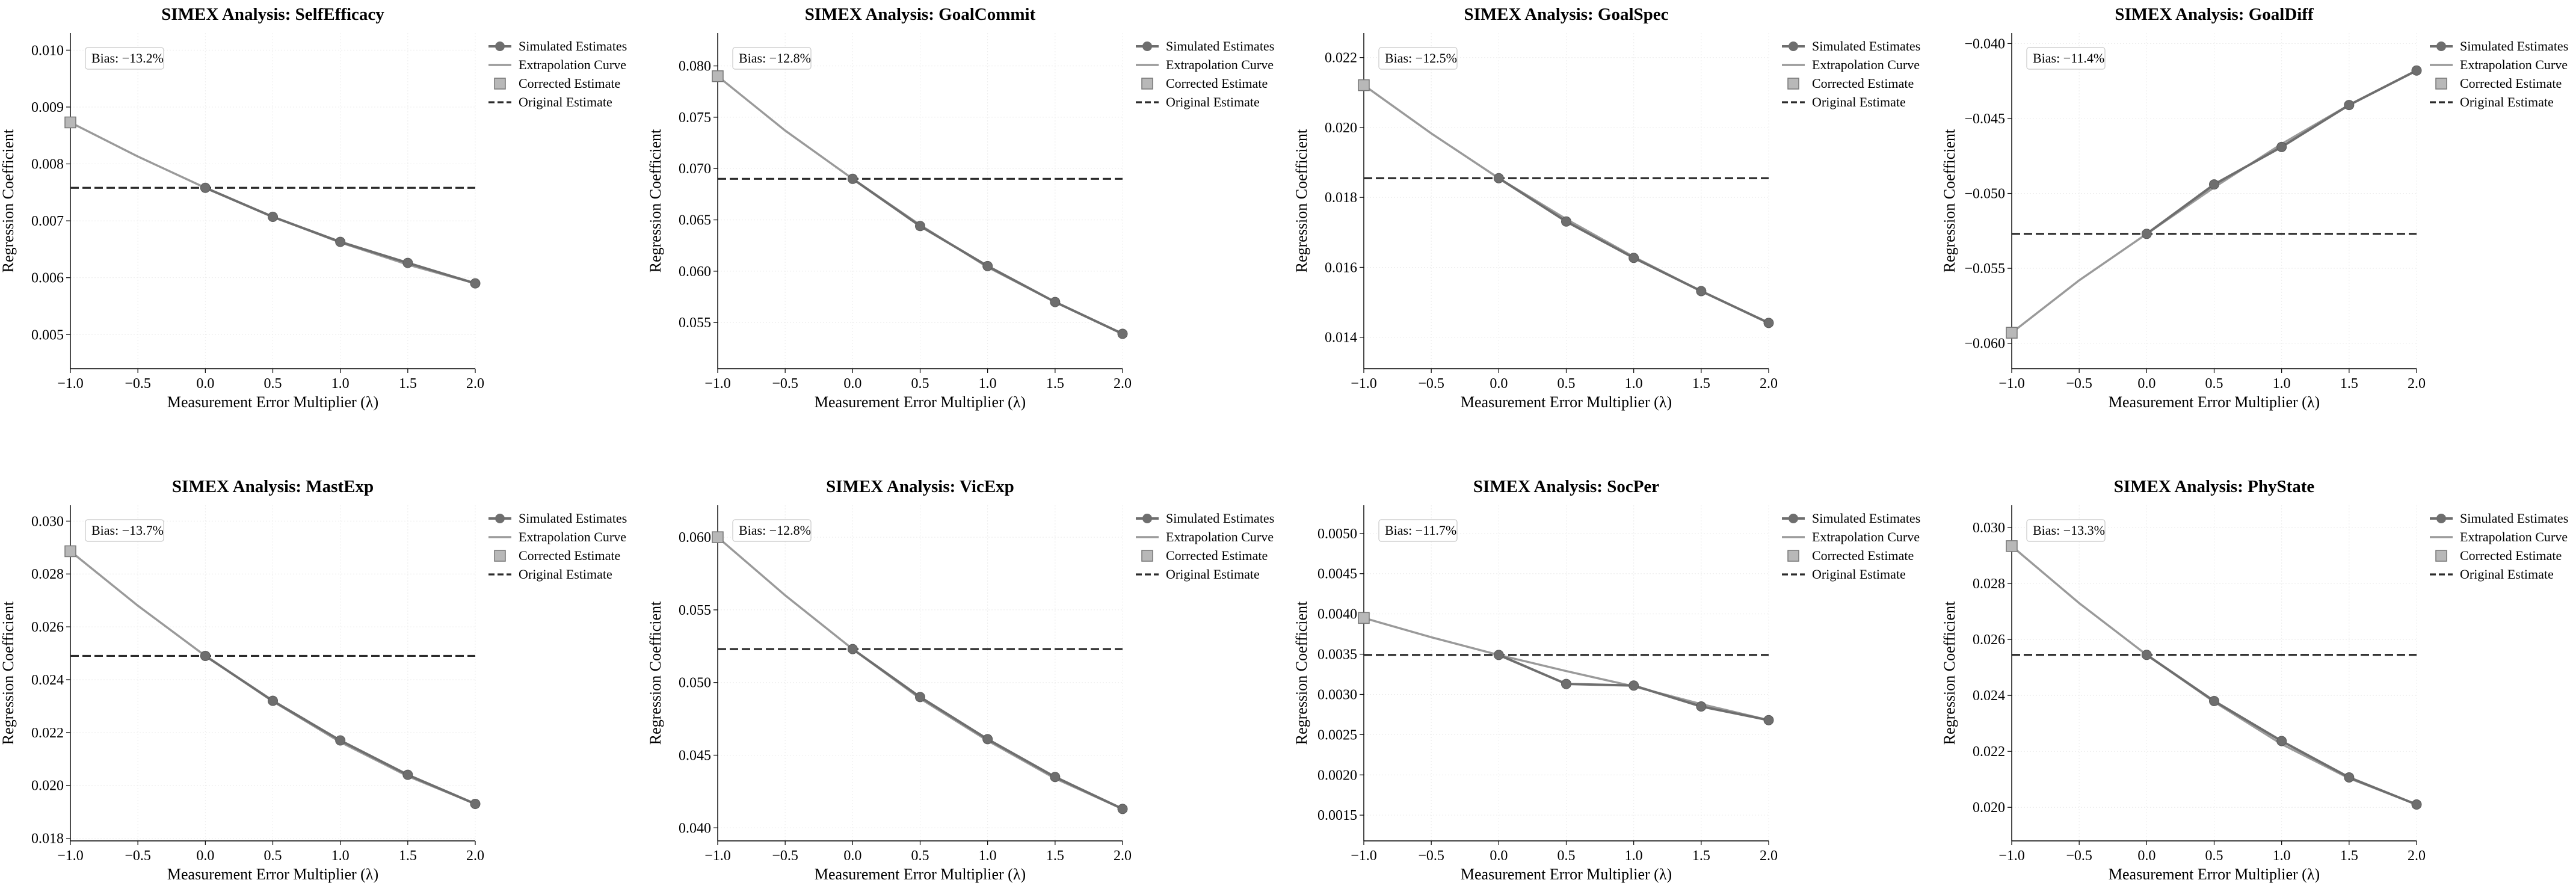 Image resolution: width=2576 pixels, height=886 pixels. I want to click on bias-annotation: Bias: −12.8%, so click(772, 530).